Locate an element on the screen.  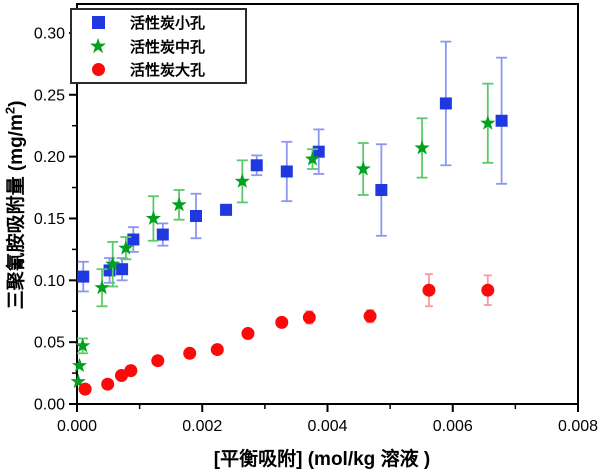
y-axis-title: 三聚氰胺吸附量 (mg/m2) is located at coordinates (14, 205).